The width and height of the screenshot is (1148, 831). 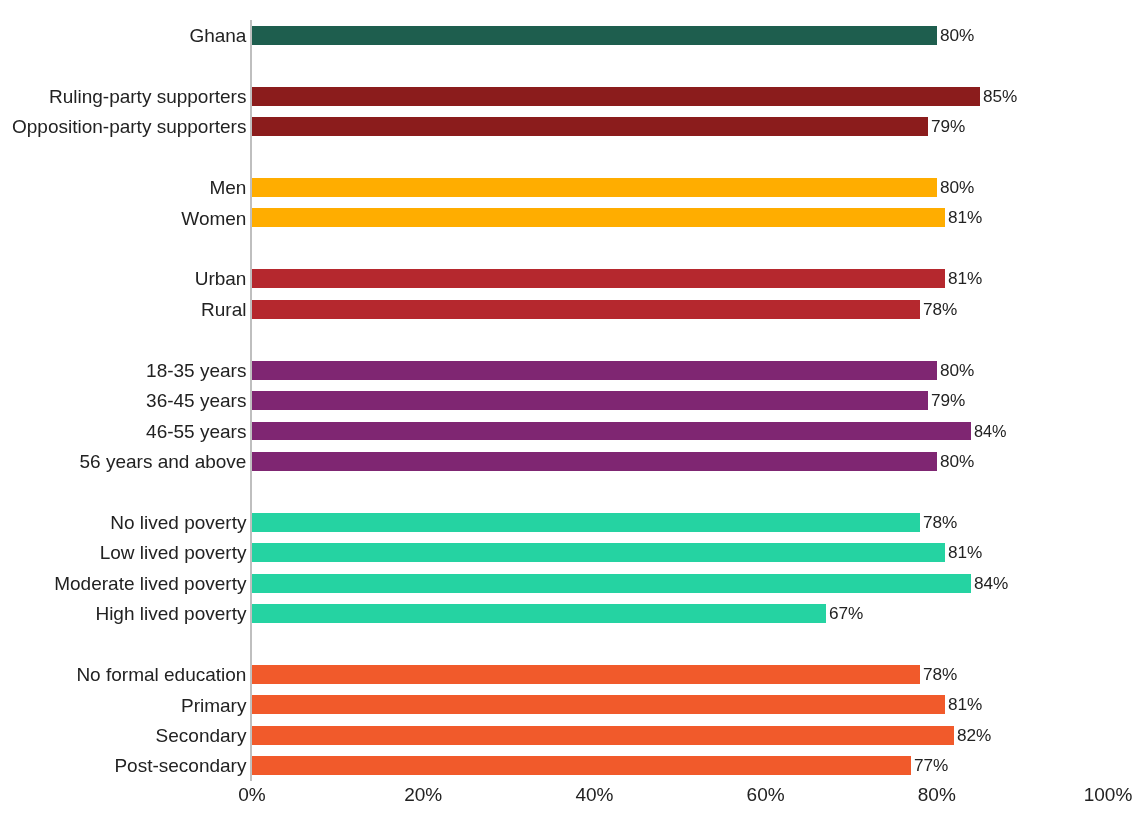 What do you see at coordinates (1108, 794) in the screenshot?
I see `x-tick-label: 100%` at bounding box center [1108, 794].